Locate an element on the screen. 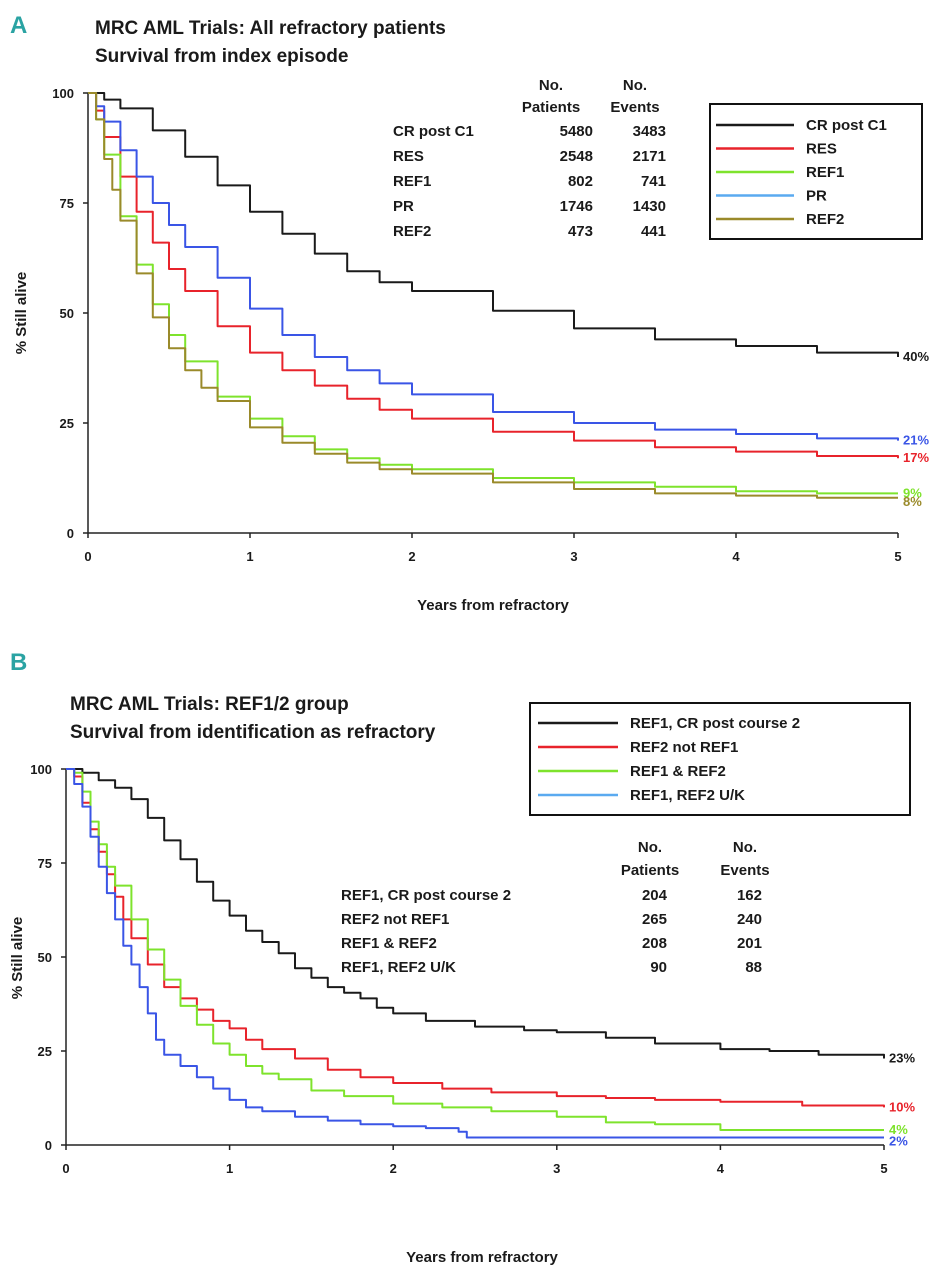 This screenshot has height=1280, width=941. panel-a-y-tick-label: 25 is located at coordinates (67, 423).